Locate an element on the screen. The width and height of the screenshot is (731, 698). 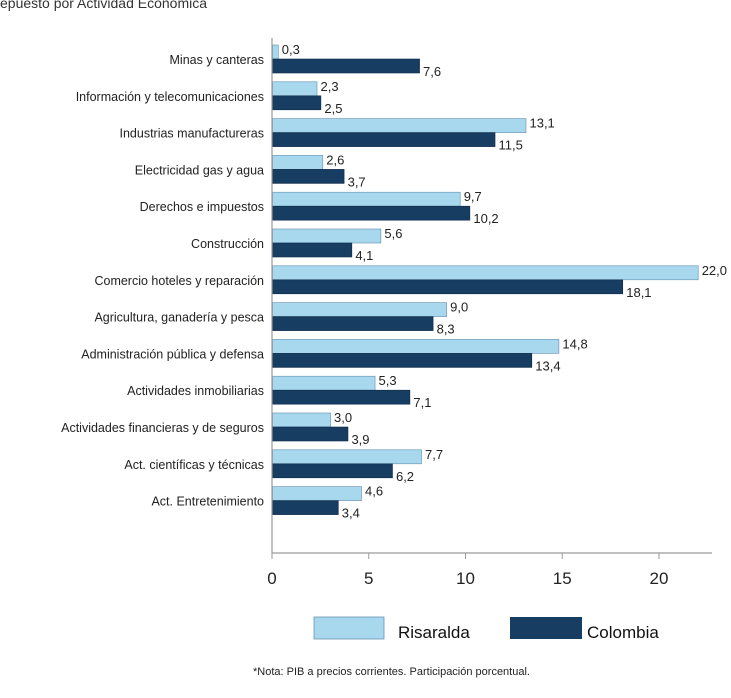
legend-swatch-colombia is located at coordinates (546, 628).